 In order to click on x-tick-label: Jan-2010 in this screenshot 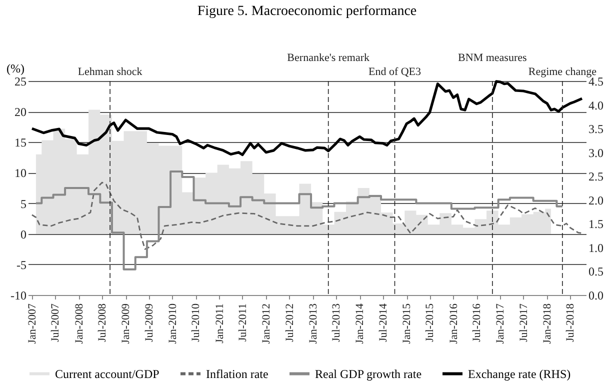, I will do `click(172, 323)`.